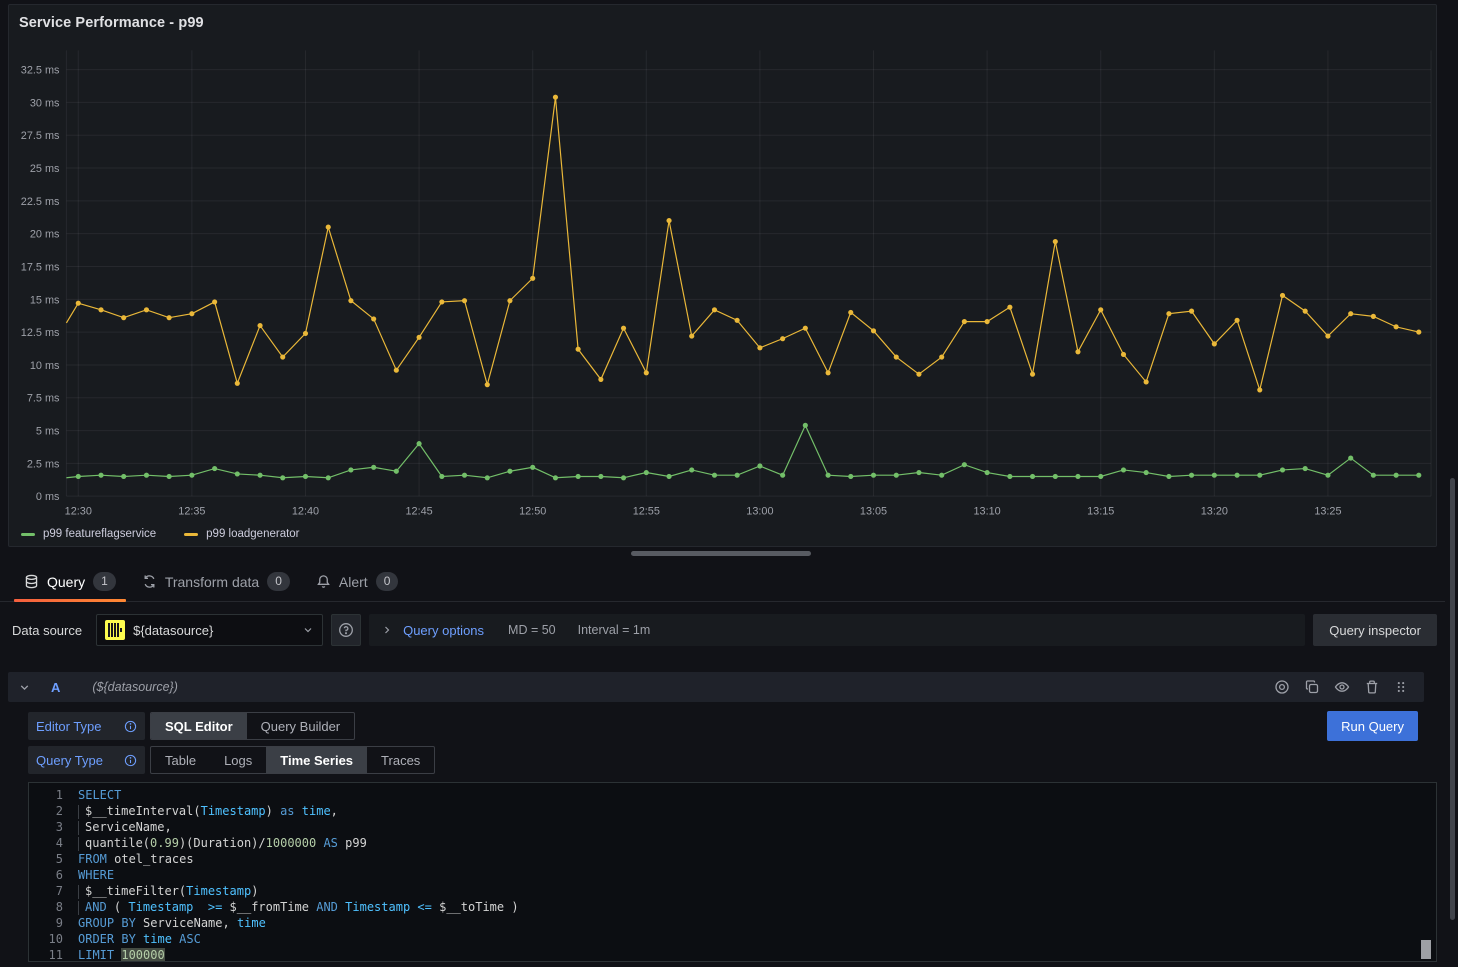 This screenshot has height=967, width=1458. Describe the element at coordinates (732, 827) in the screenshot. I see `sql-line: 3 ServiceName,` at that location.